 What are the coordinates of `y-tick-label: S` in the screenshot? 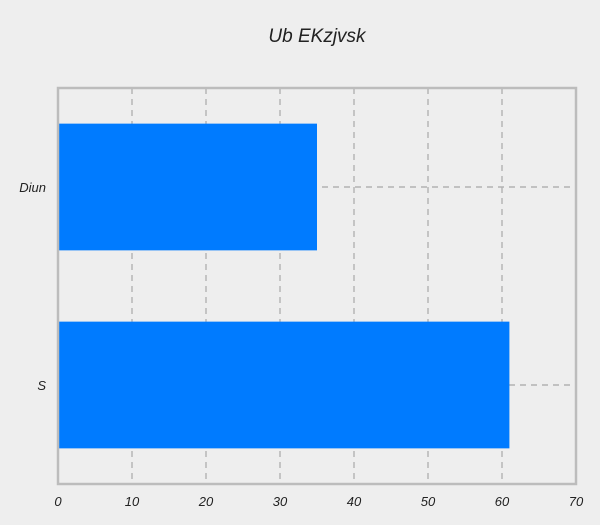 It's located at (41, 385).